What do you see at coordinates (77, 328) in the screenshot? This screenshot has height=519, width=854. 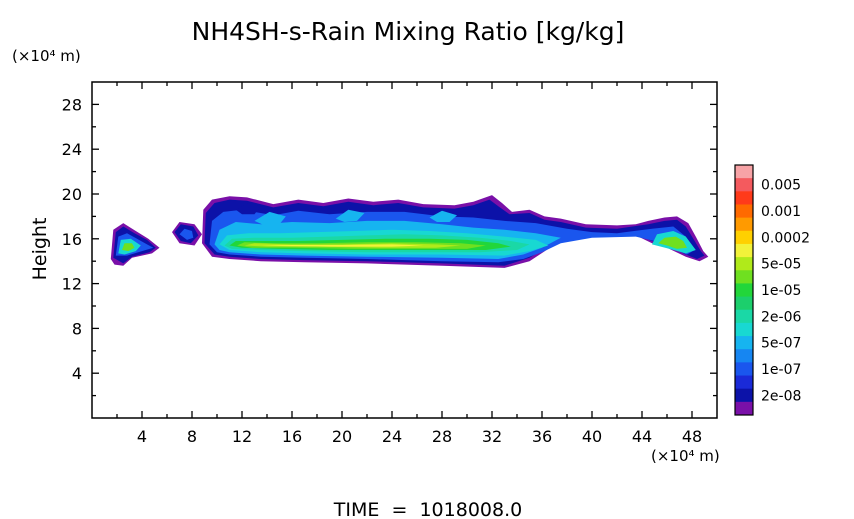 I see `y-tick-label: 8` at bounding box center [77, 328].